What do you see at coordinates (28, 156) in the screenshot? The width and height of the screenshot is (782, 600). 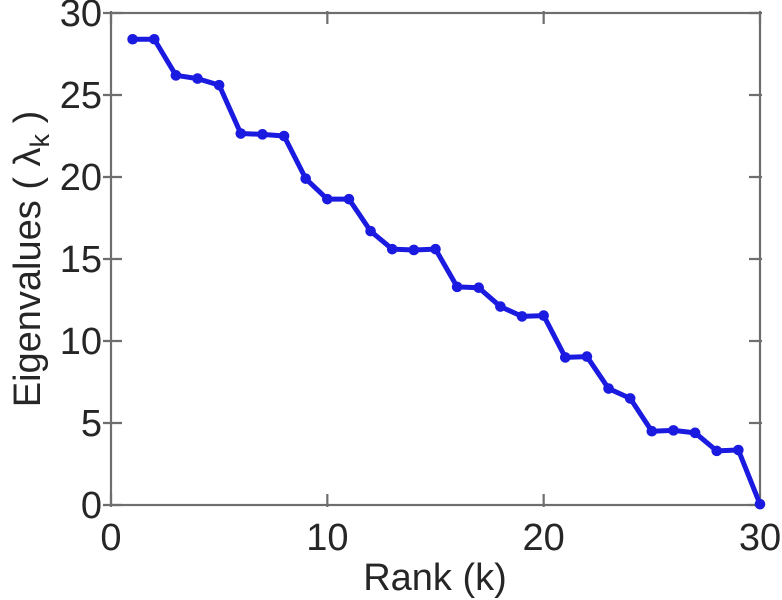 I see `lambda-symbol: λ` at bounding box center [28, 156].